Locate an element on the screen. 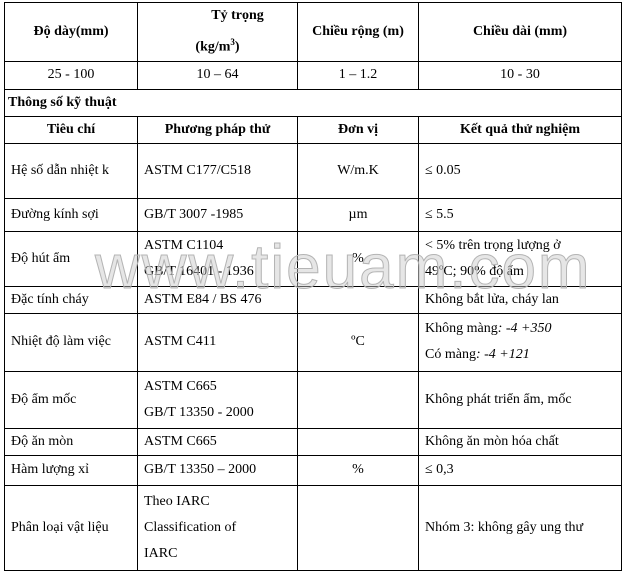  method-line: Theo IARC is located at coordinates (177, 501).